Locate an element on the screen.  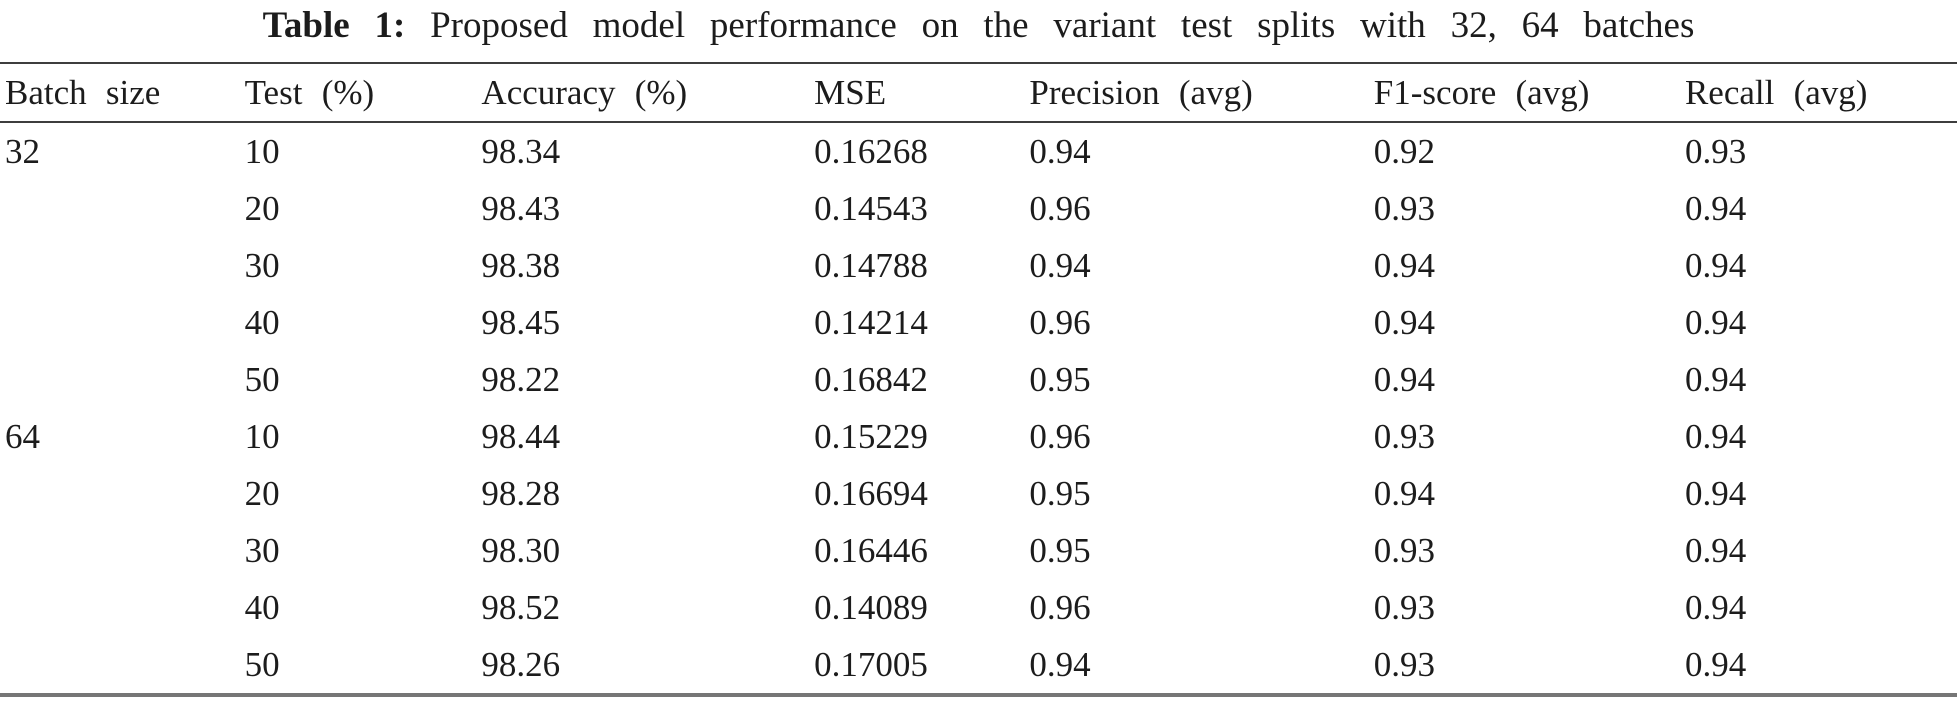
cell-accuracy: 98.43 is located at coordinates (521, 208).